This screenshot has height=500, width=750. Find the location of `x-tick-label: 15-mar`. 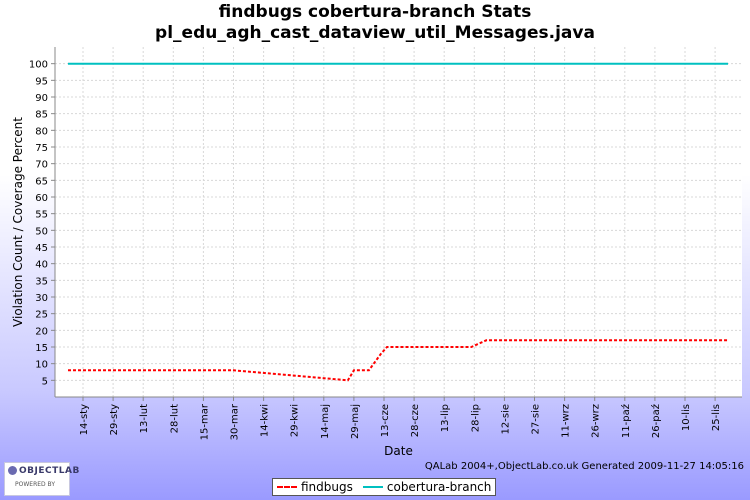

x-tick-label: 15-mar is located at coordinates (204, 421).